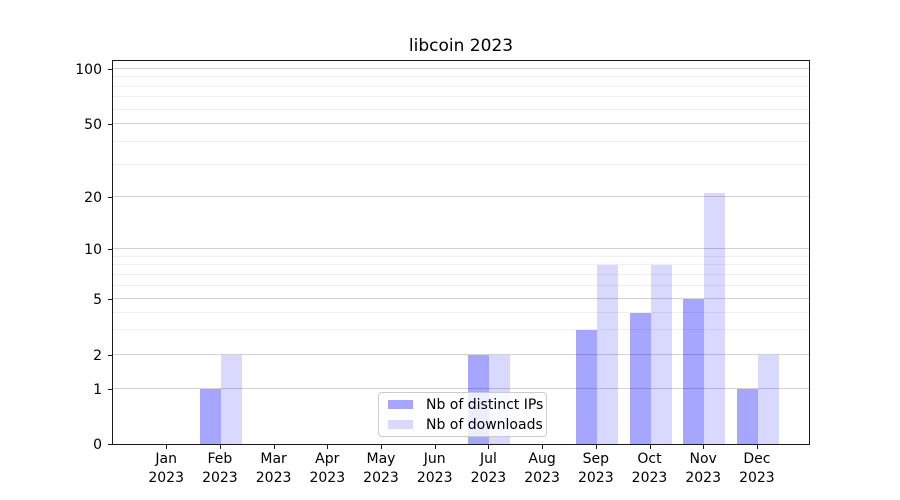 The height and width of the screenshot is (500, 900). I want to click on chart-title: libcoin 2023, so click(461, 46).